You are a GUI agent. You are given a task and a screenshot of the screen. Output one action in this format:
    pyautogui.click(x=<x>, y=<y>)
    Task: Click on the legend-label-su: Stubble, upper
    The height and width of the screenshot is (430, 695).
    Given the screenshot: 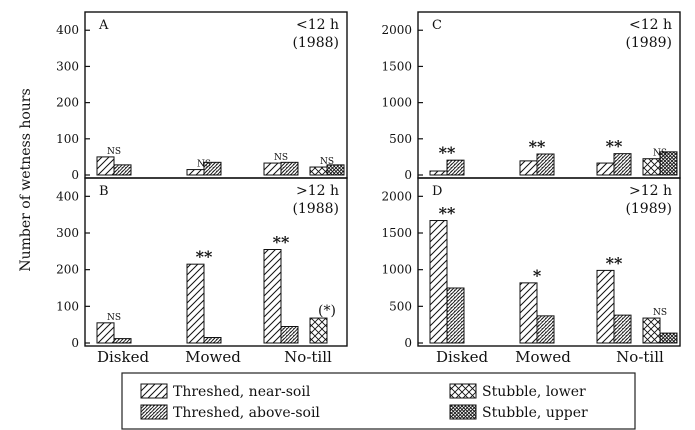 What is the action you would take?
    pyautogui.click(x=535, y=413)
    